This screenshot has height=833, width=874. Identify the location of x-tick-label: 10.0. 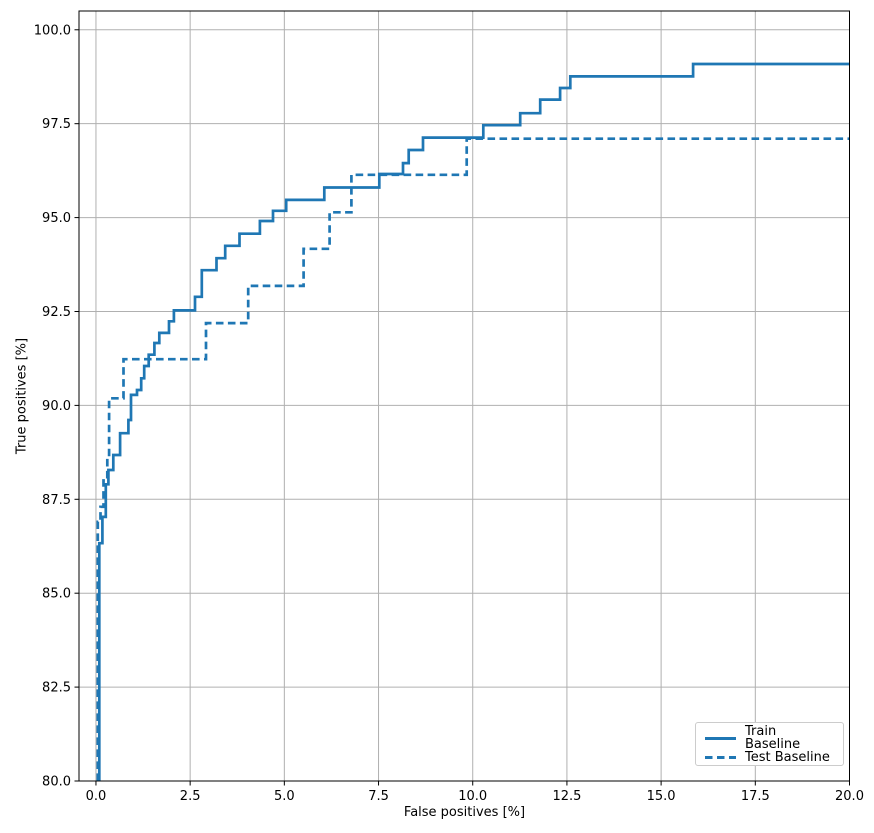
(472, 796).